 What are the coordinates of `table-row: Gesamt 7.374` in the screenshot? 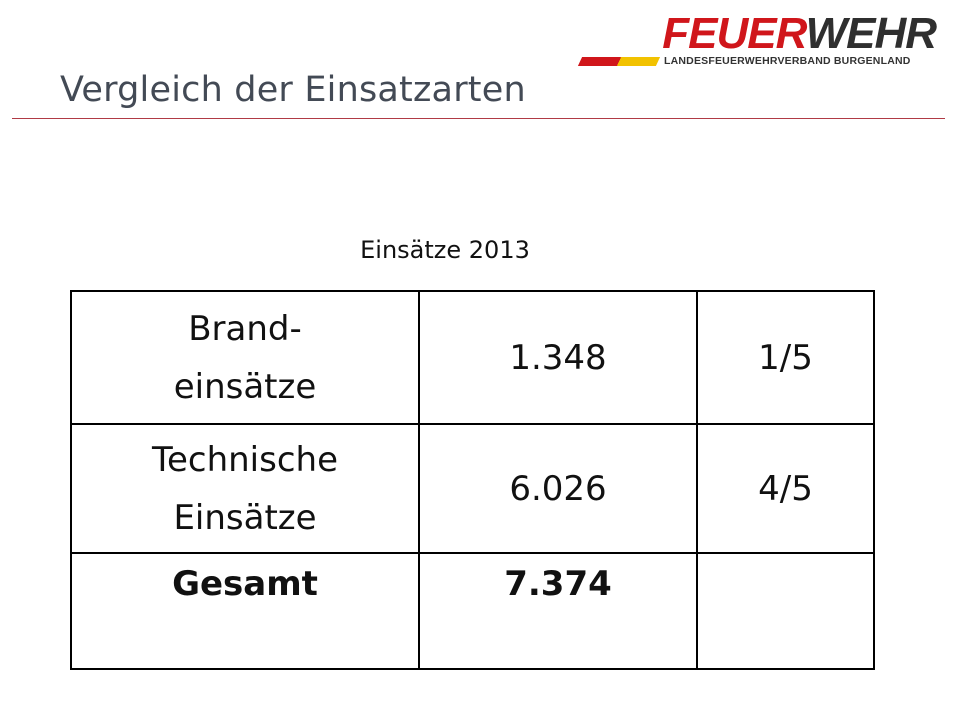 It's located at (472, 611).